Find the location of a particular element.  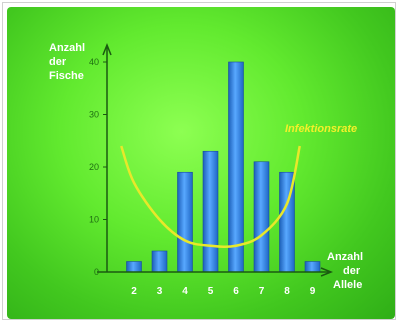

y-tick-label: 20 is located at coordinates (94, 167).